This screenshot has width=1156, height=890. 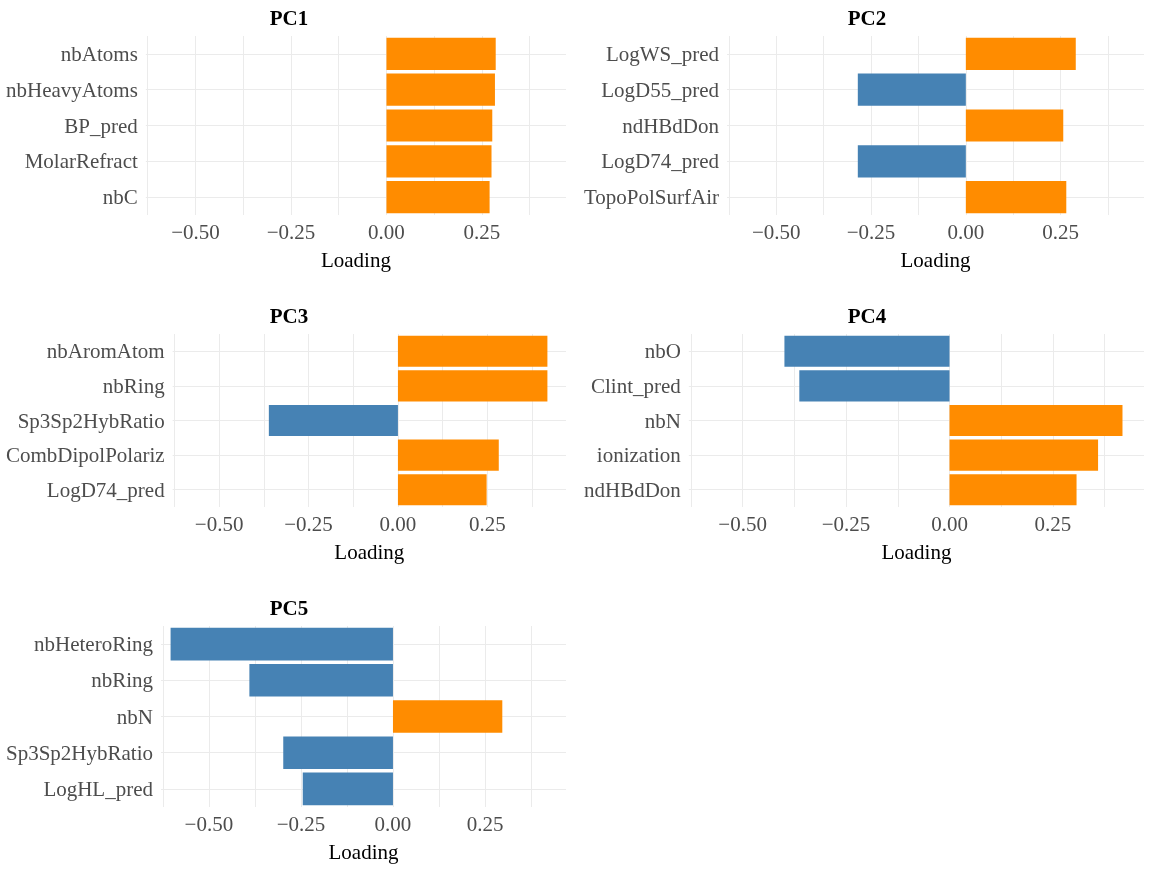 What do you see at coordinates (662, 53) in the screenshot?
I see `y-tick-label: LogWS_pred` at bounding box center [662, 53].